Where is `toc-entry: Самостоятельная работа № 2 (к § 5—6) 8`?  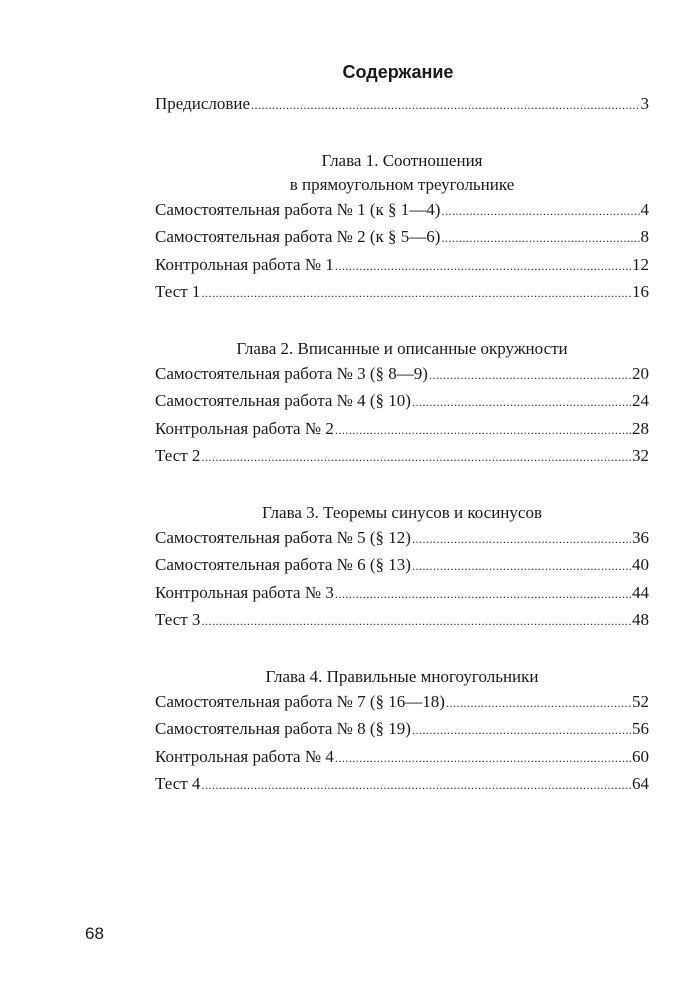 toc-entry: Самостоятельная работа № 2 (к § 5—6) 8 is located at coordinates (402, 238).